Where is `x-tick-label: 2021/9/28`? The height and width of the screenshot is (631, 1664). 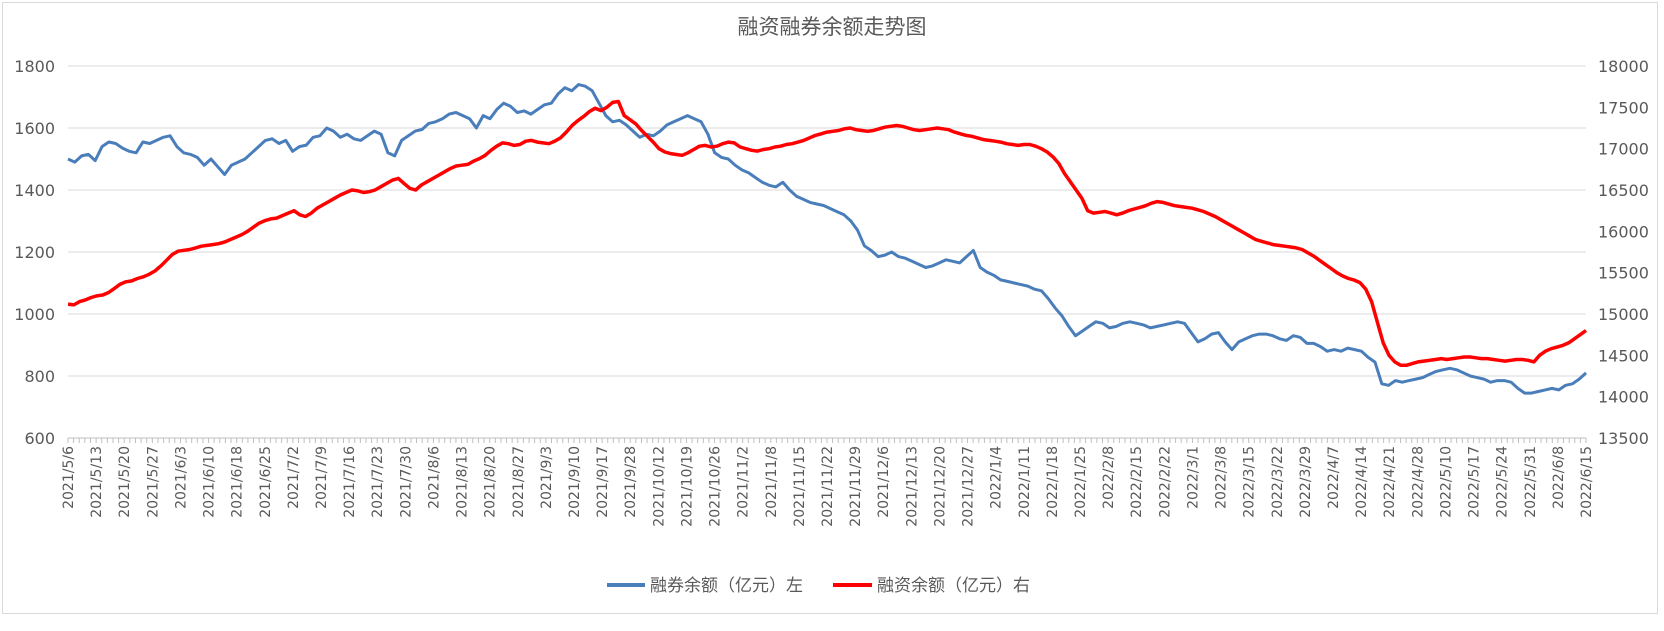
x-tick-label: 2021/9/28 is located at coordinates (631, 482).